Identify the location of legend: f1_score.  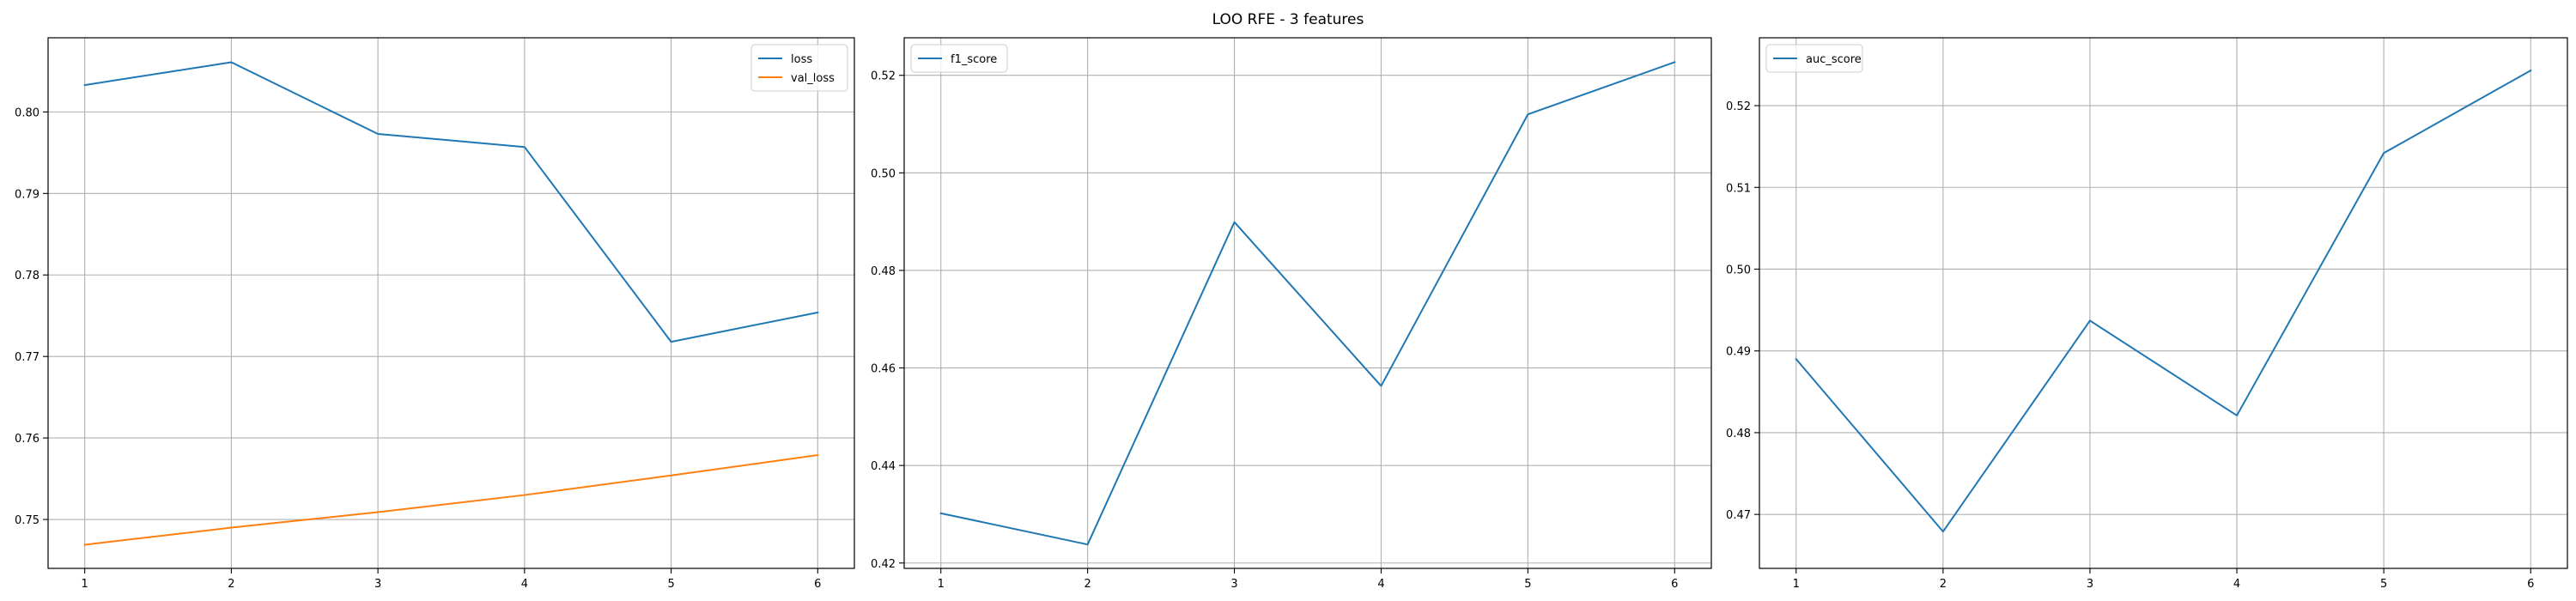
(959, 58).